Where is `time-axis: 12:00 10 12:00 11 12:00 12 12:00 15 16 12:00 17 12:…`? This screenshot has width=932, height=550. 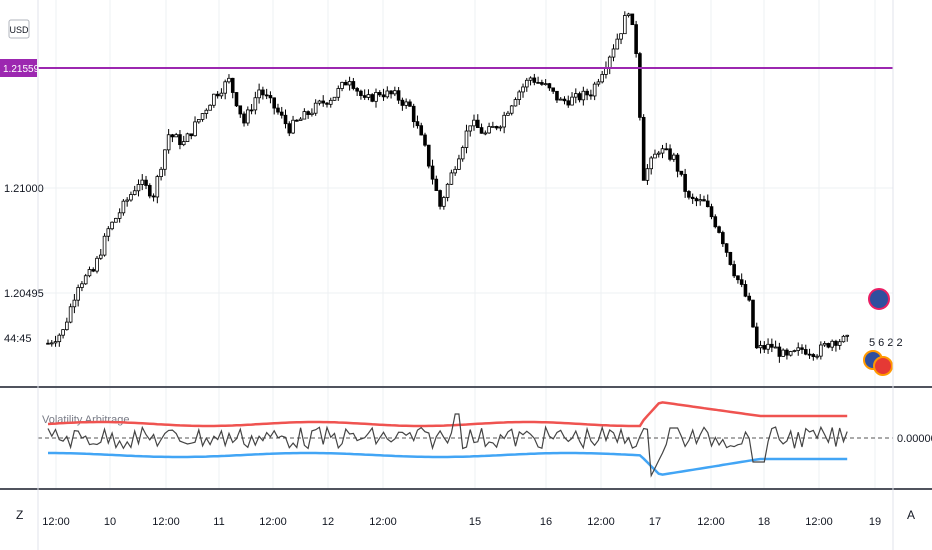
time-axis: 12:00 10 12:00 11 12:00 12 12:00 15 16 12:00 17 12:… is located at coordinates (461, 522).